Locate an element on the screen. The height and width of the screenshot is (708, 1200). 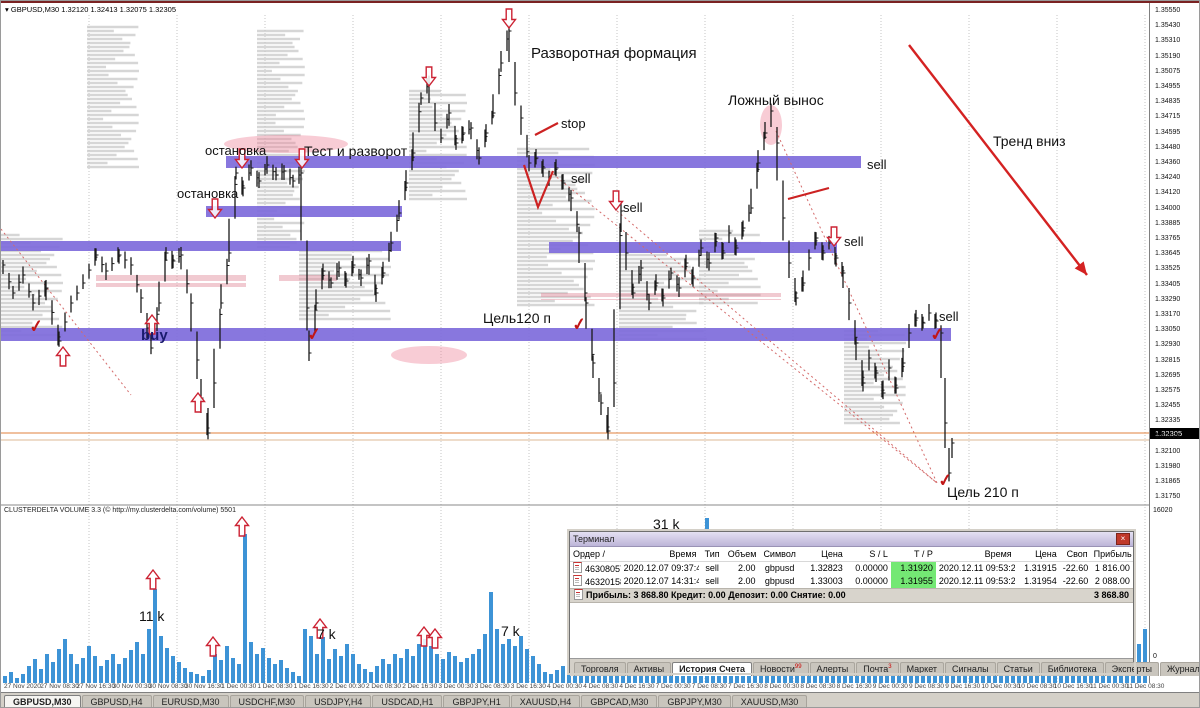
chart-annotation: Тест и разворот is located at coordinates (356, 151).